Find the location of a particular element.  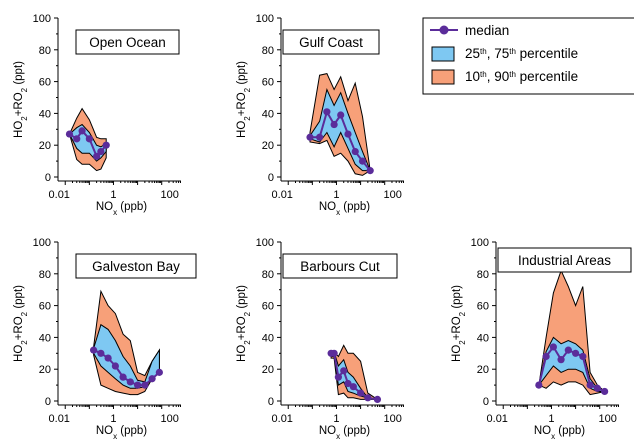

legend-p1090-swatch is located at coordinates (443, 77).